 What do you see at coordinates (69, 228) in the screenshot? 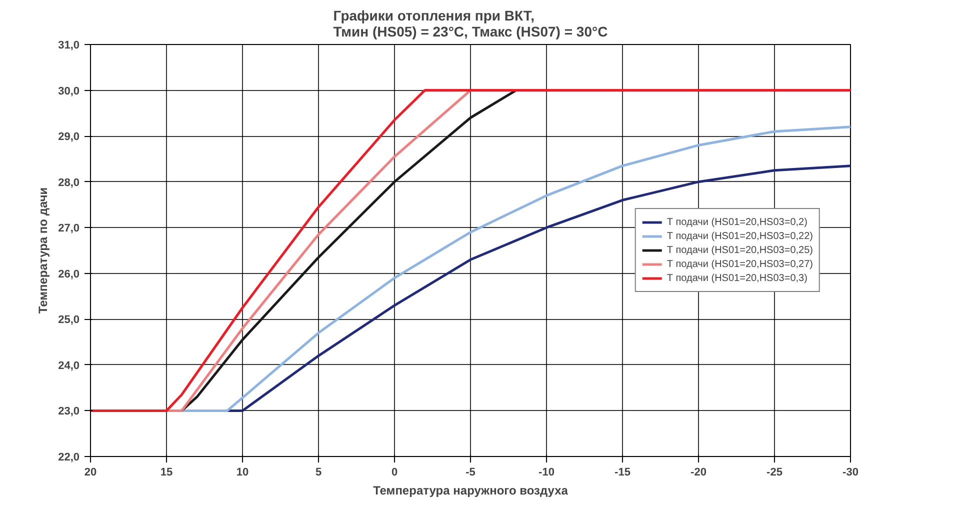
I see `y-tick-label: 27,0` at bounding box center [69, 228].